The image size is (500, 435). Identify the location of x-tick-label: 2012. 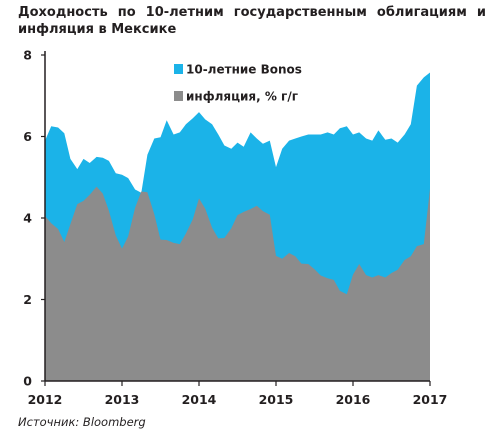
(45, 399).